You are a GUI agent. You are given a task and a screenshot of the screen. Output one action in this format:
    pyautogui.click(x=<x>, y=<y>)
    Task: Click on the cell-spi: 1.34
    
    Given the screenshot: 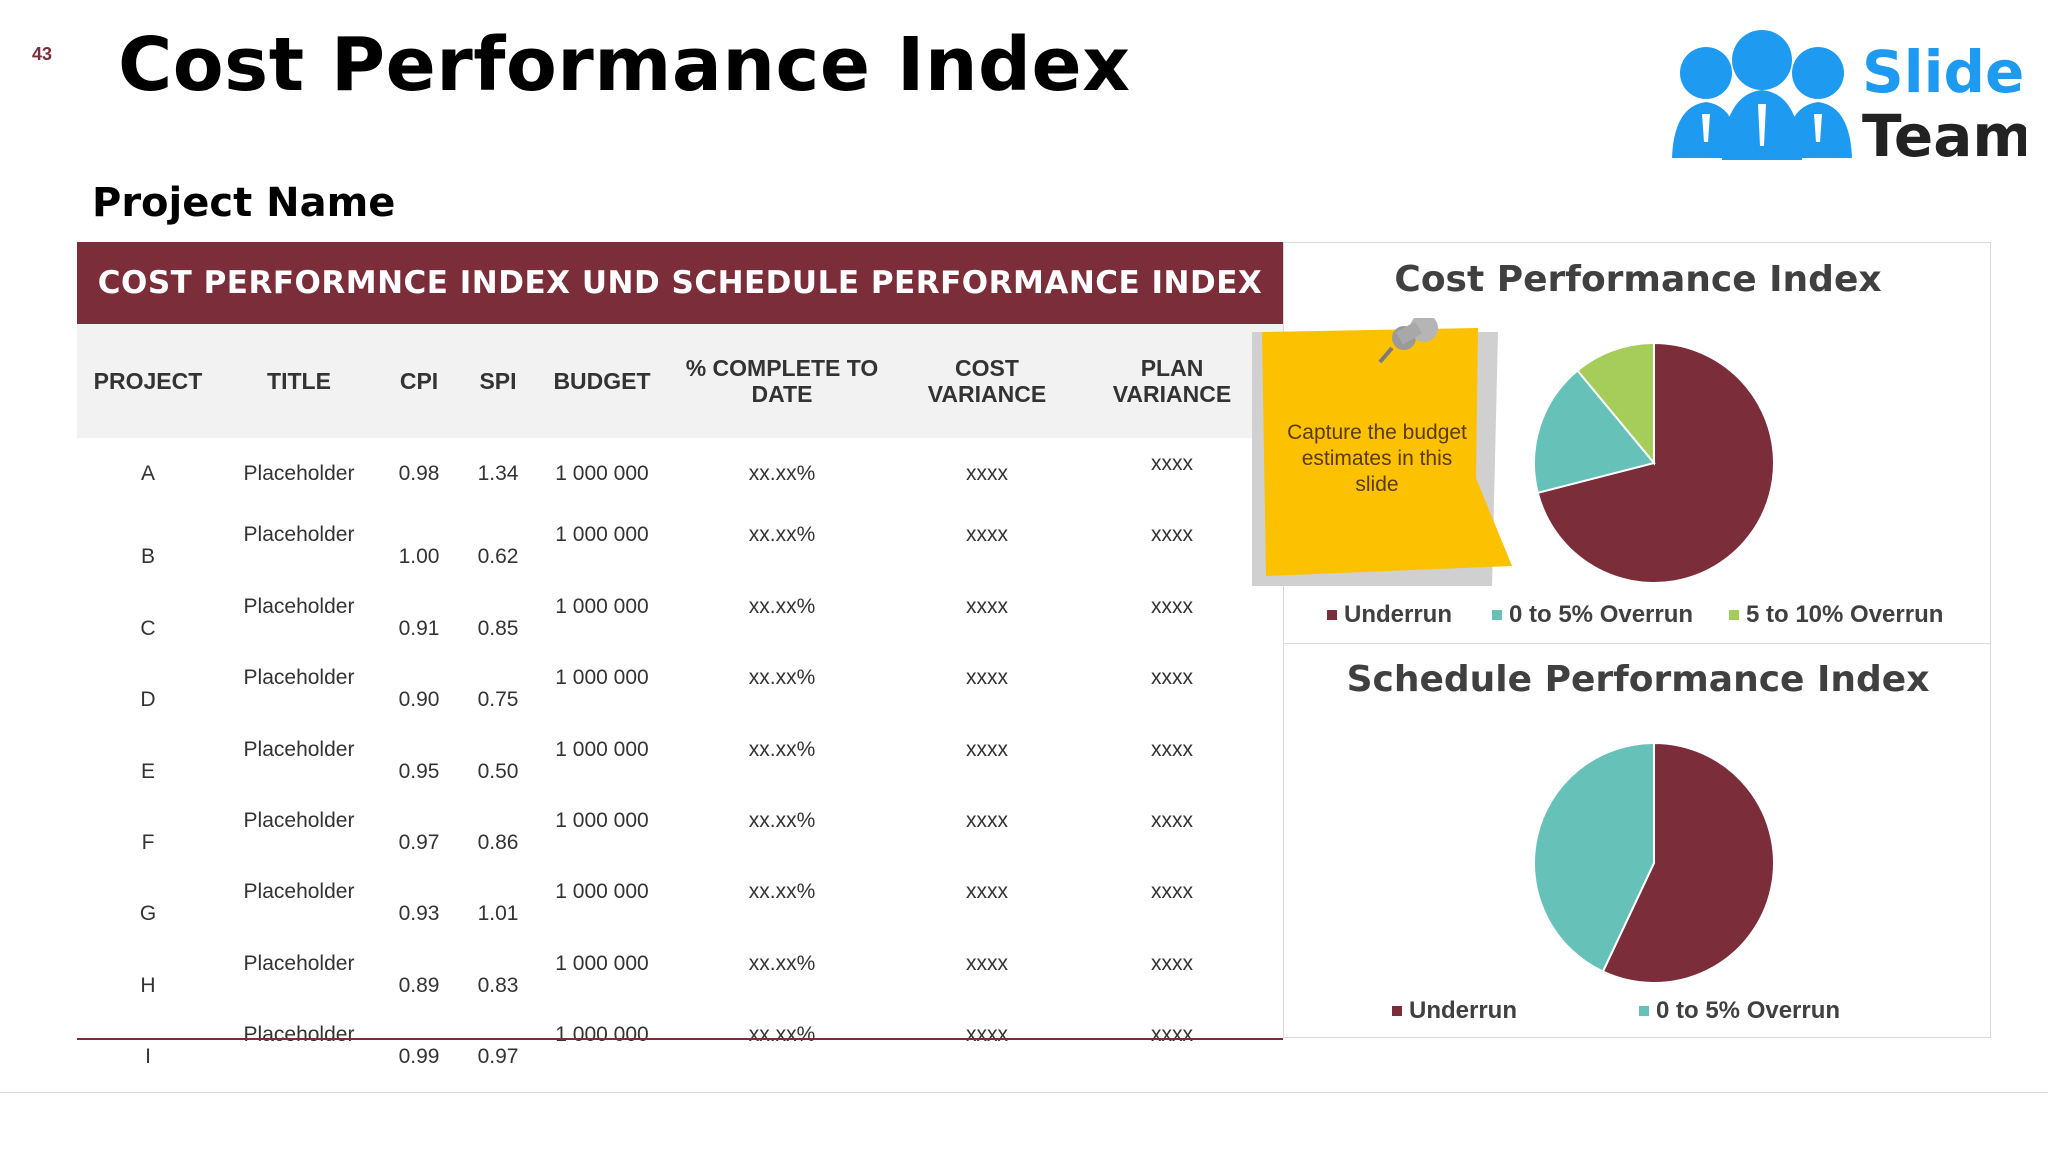 What is the action you would take?
    pyautogui.click(x=498, y=473)
    